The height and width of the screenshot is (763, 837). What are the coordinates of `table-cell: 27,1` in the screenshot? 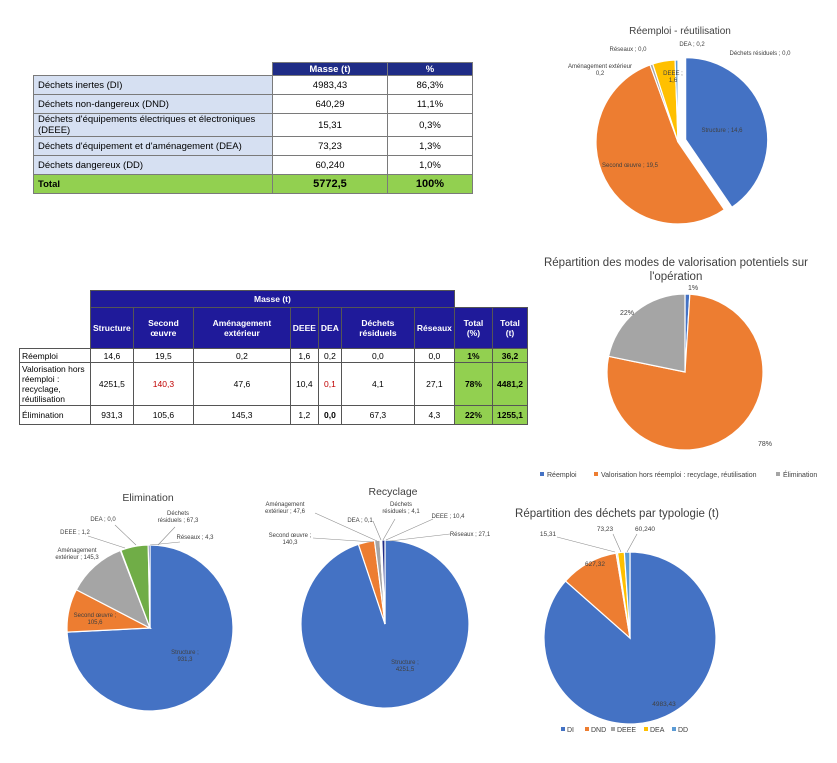 It's located at (434, 384).